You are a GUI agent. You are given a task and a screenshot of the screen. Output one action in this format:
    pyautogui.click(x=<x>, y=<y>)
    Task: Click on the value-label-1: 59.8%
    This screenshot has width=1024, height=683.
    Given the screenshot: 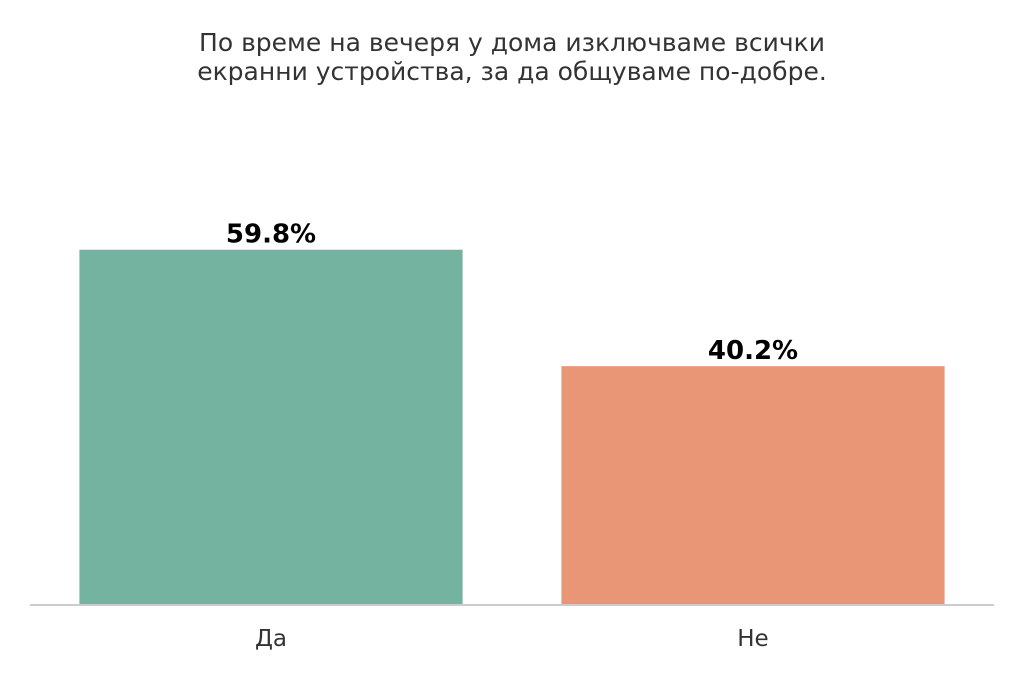 What is the action you would take?
    pyautogui.click(x=271, y=235)
    